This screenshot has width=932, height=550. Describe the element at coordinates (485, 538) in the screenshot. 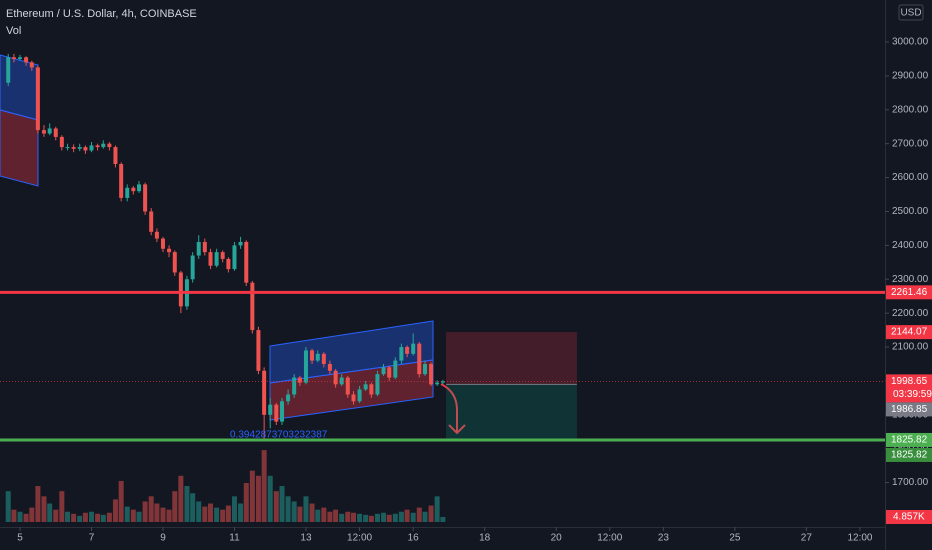

I see `x-tick-label: 18` at that location.